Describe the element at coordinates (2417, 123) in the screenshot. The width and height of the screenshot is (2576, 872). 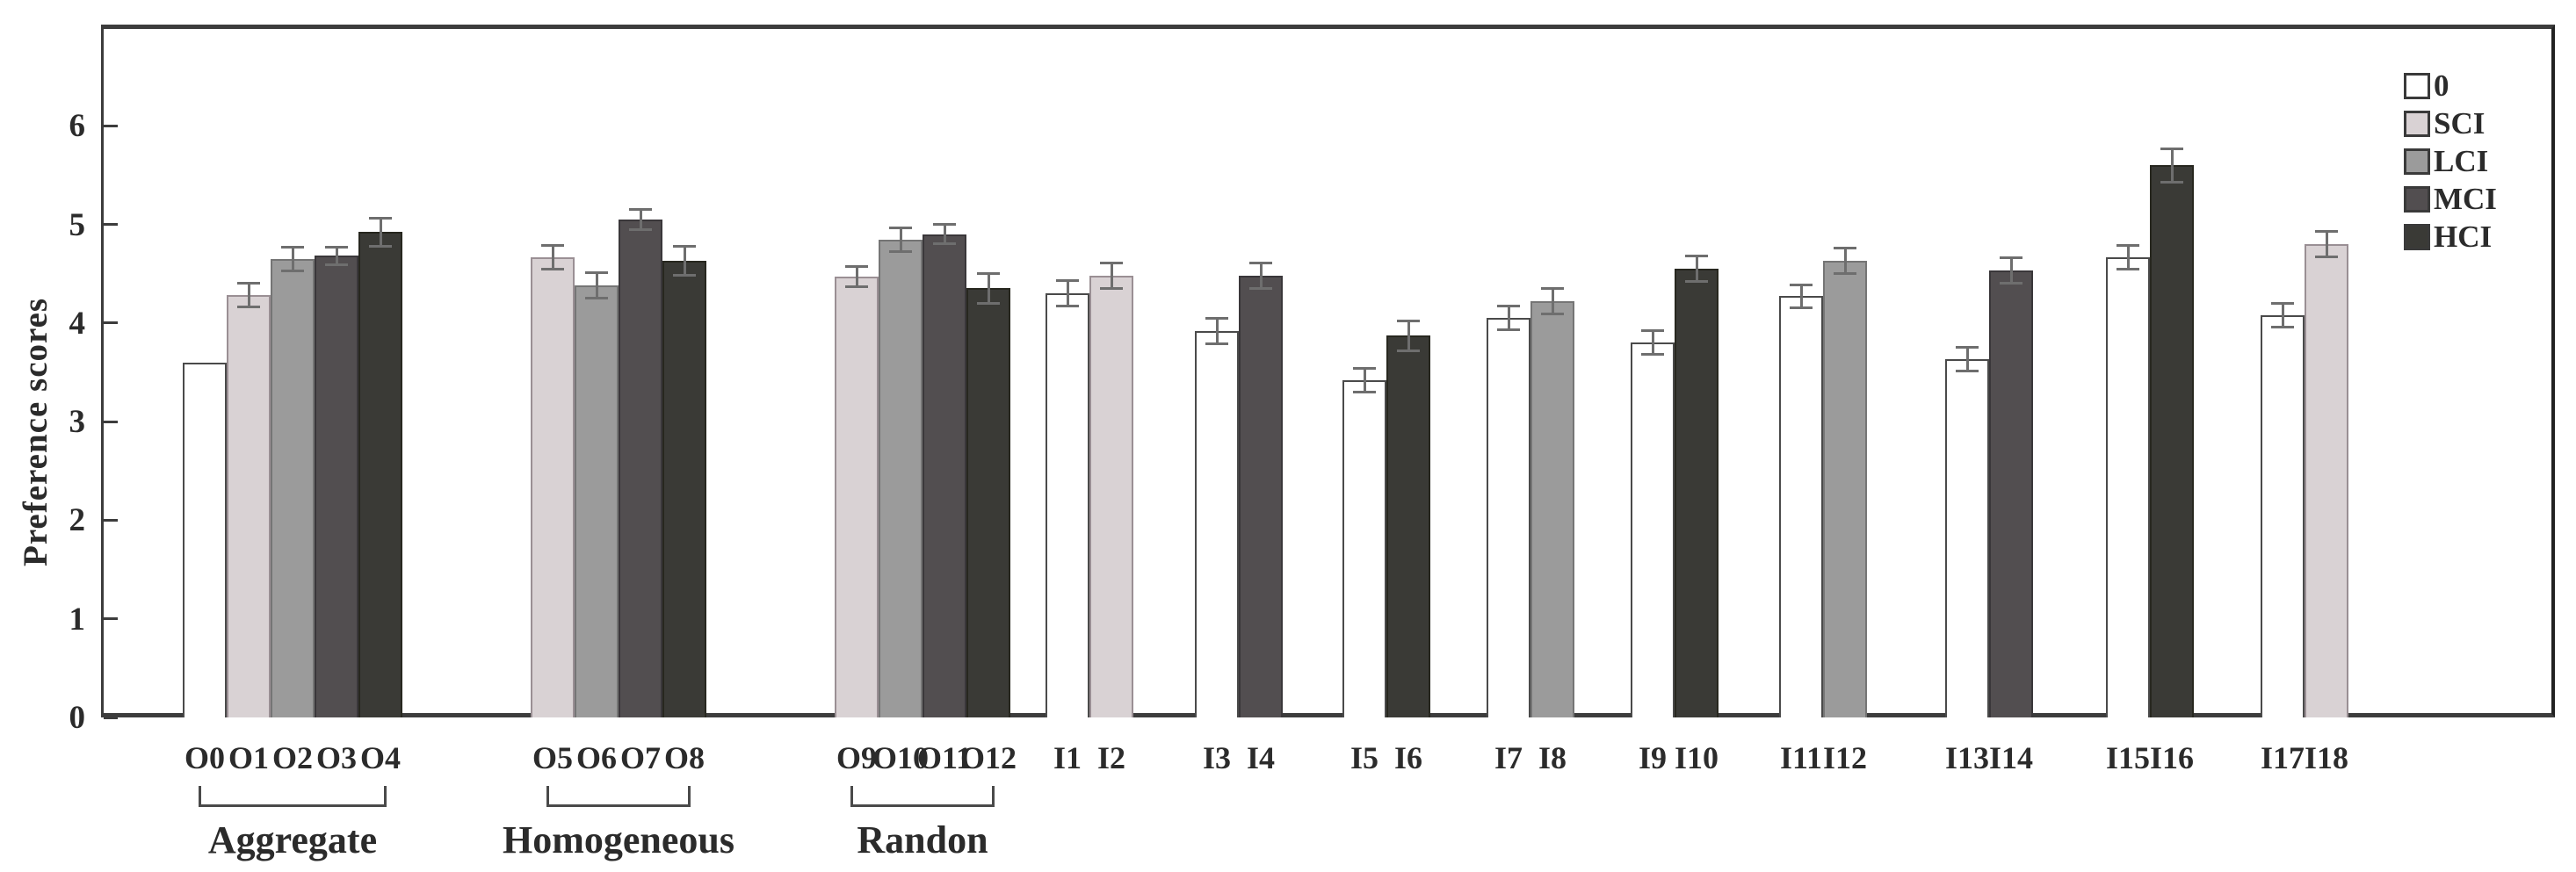
I see `legend-swatch-SCI` at that location.